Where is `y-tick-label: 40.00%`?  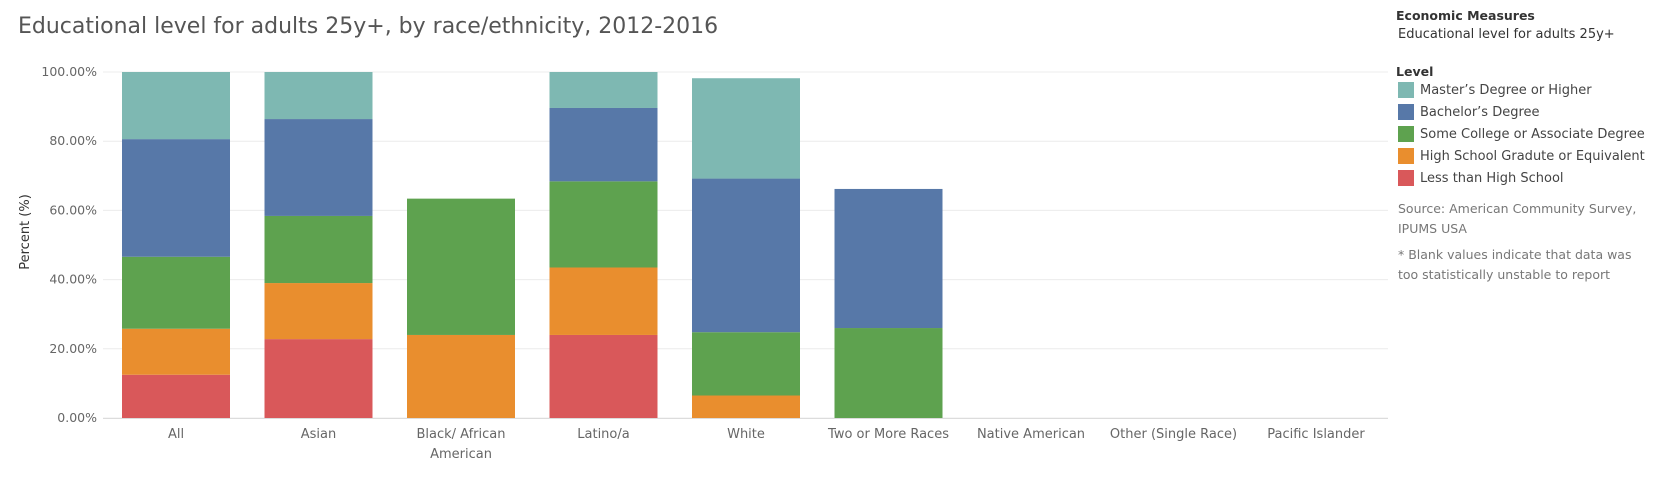
y-tick-label: 40.00% is located at coordinates (73, 279).